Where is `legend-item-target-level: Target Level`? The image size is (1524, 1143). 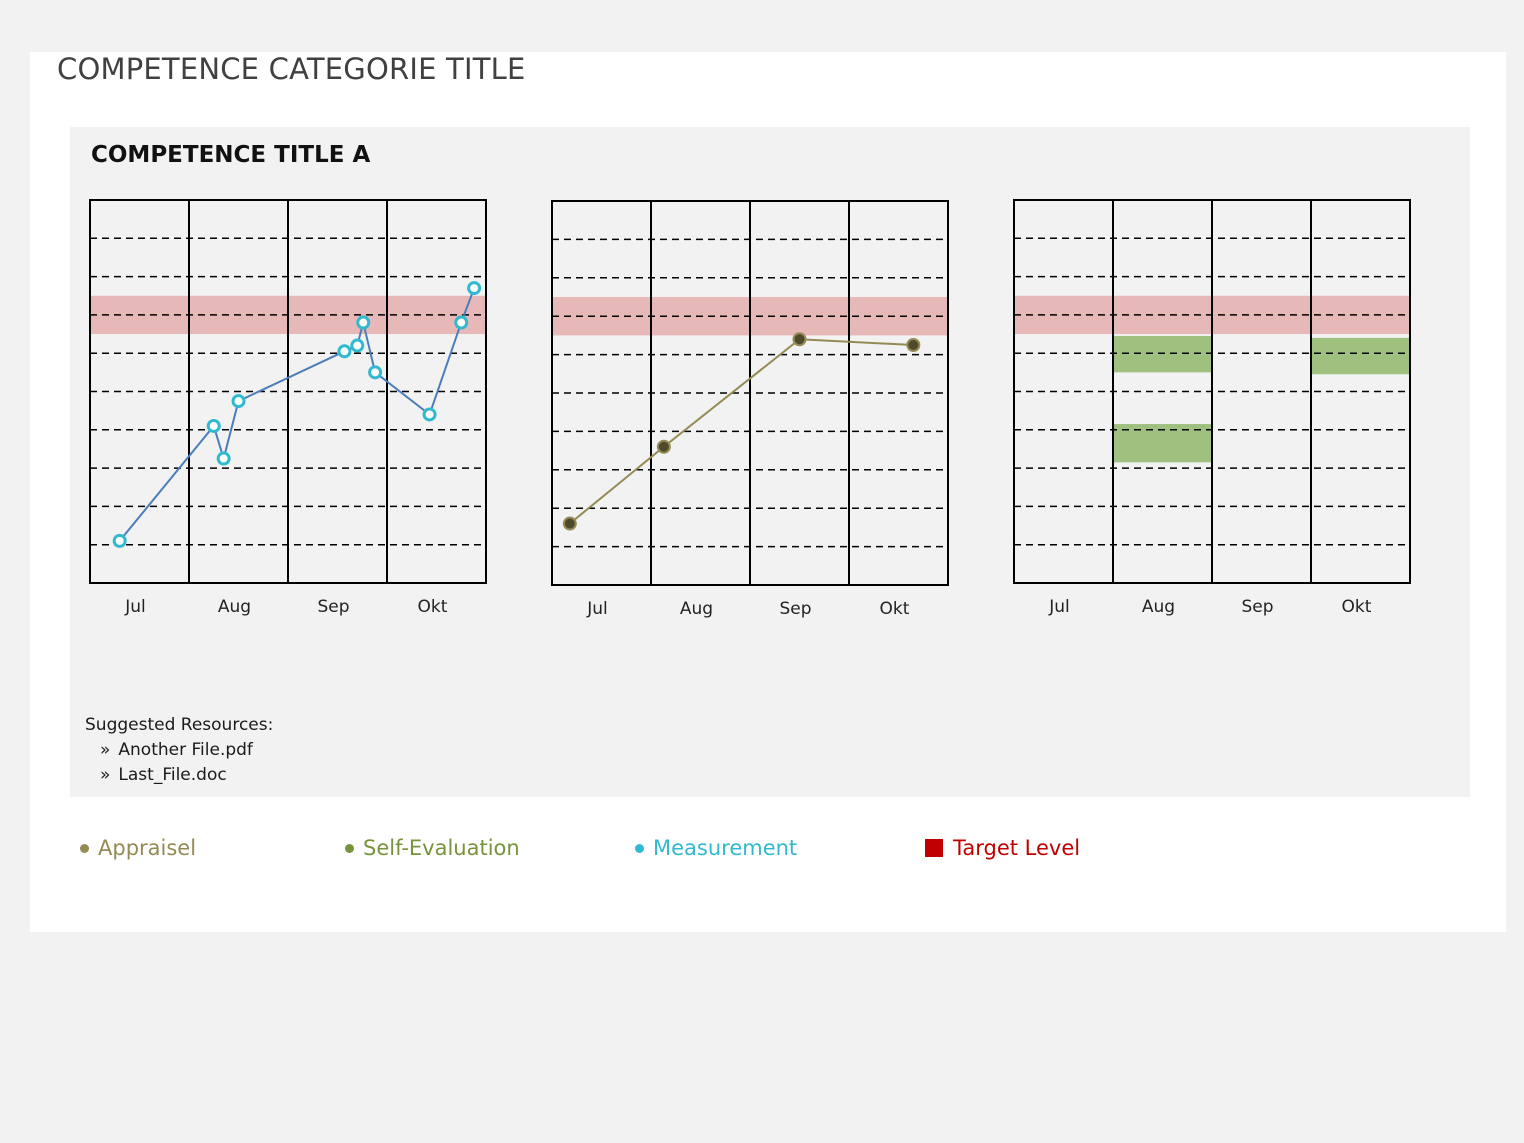 legend-item-target-level: Target Level is located at coordinates (1002, 848).